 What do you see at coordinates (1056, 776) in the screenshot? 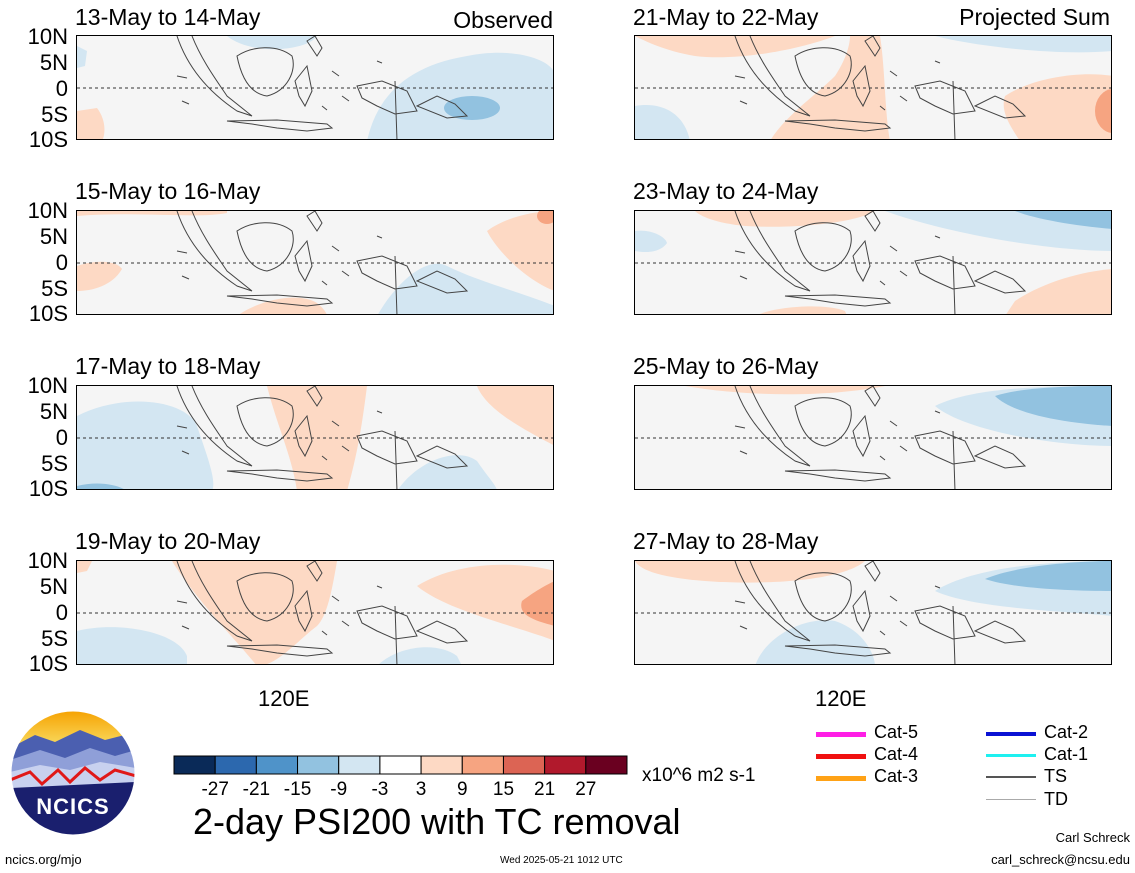
I see `legend-label-ts: TS` at bounding box center [1056, 776].